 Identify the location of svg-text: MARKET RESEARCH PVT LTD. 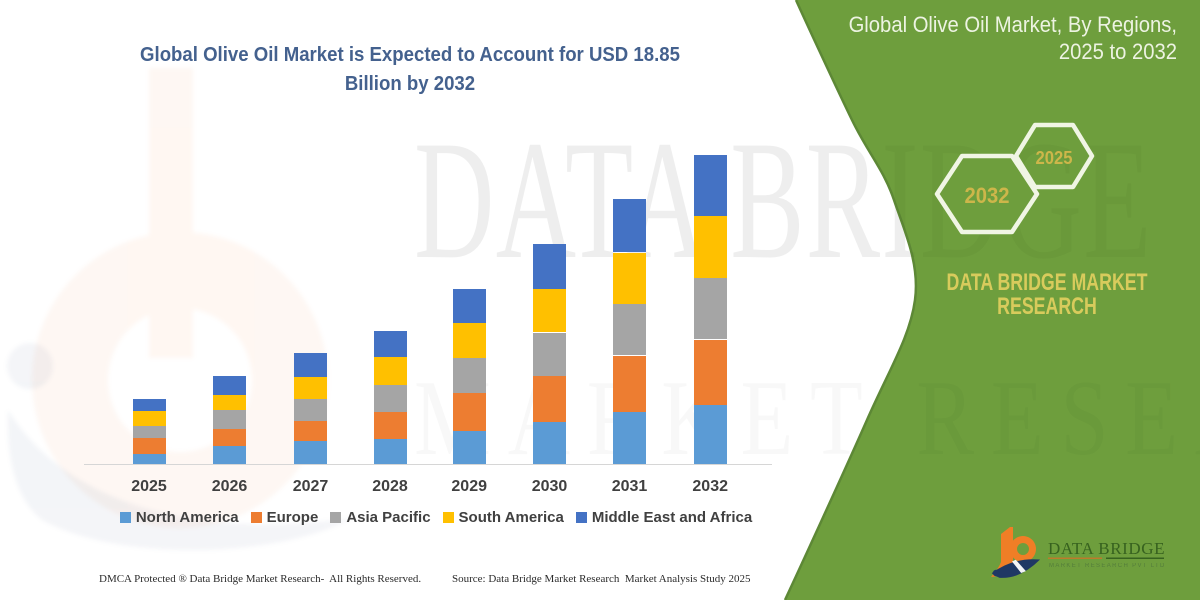
(1107, 566).